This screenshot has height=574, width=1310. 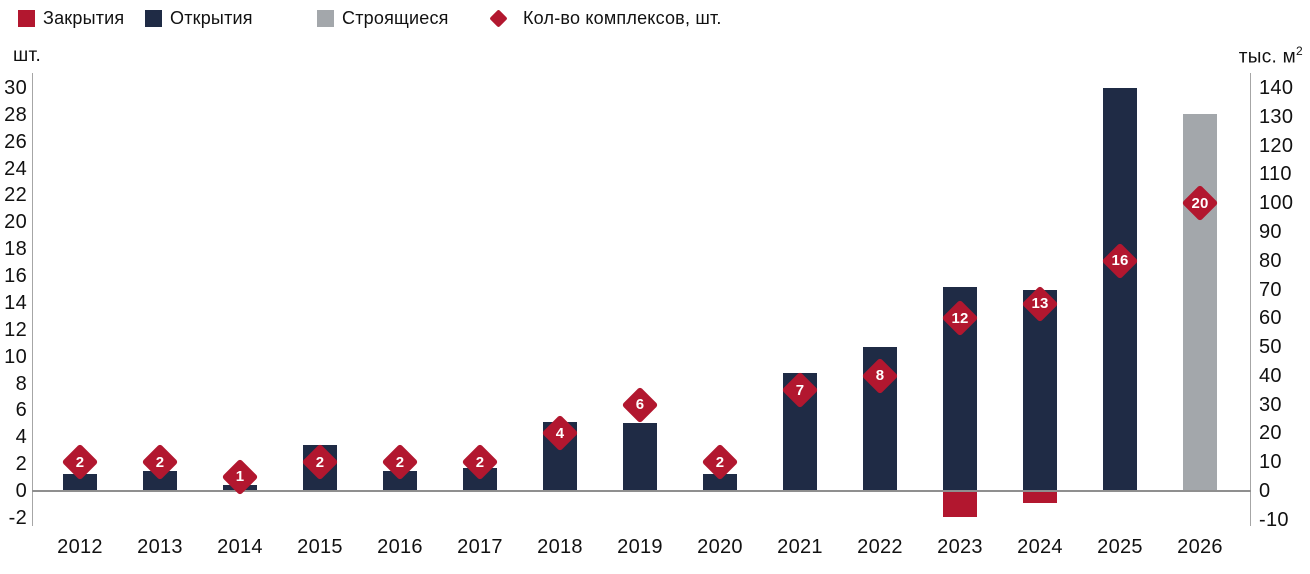 What do you see at coordinates (400, 547) in the screenshot?
I see `year-label-2016: 2016` at bounding box center [400, 547].